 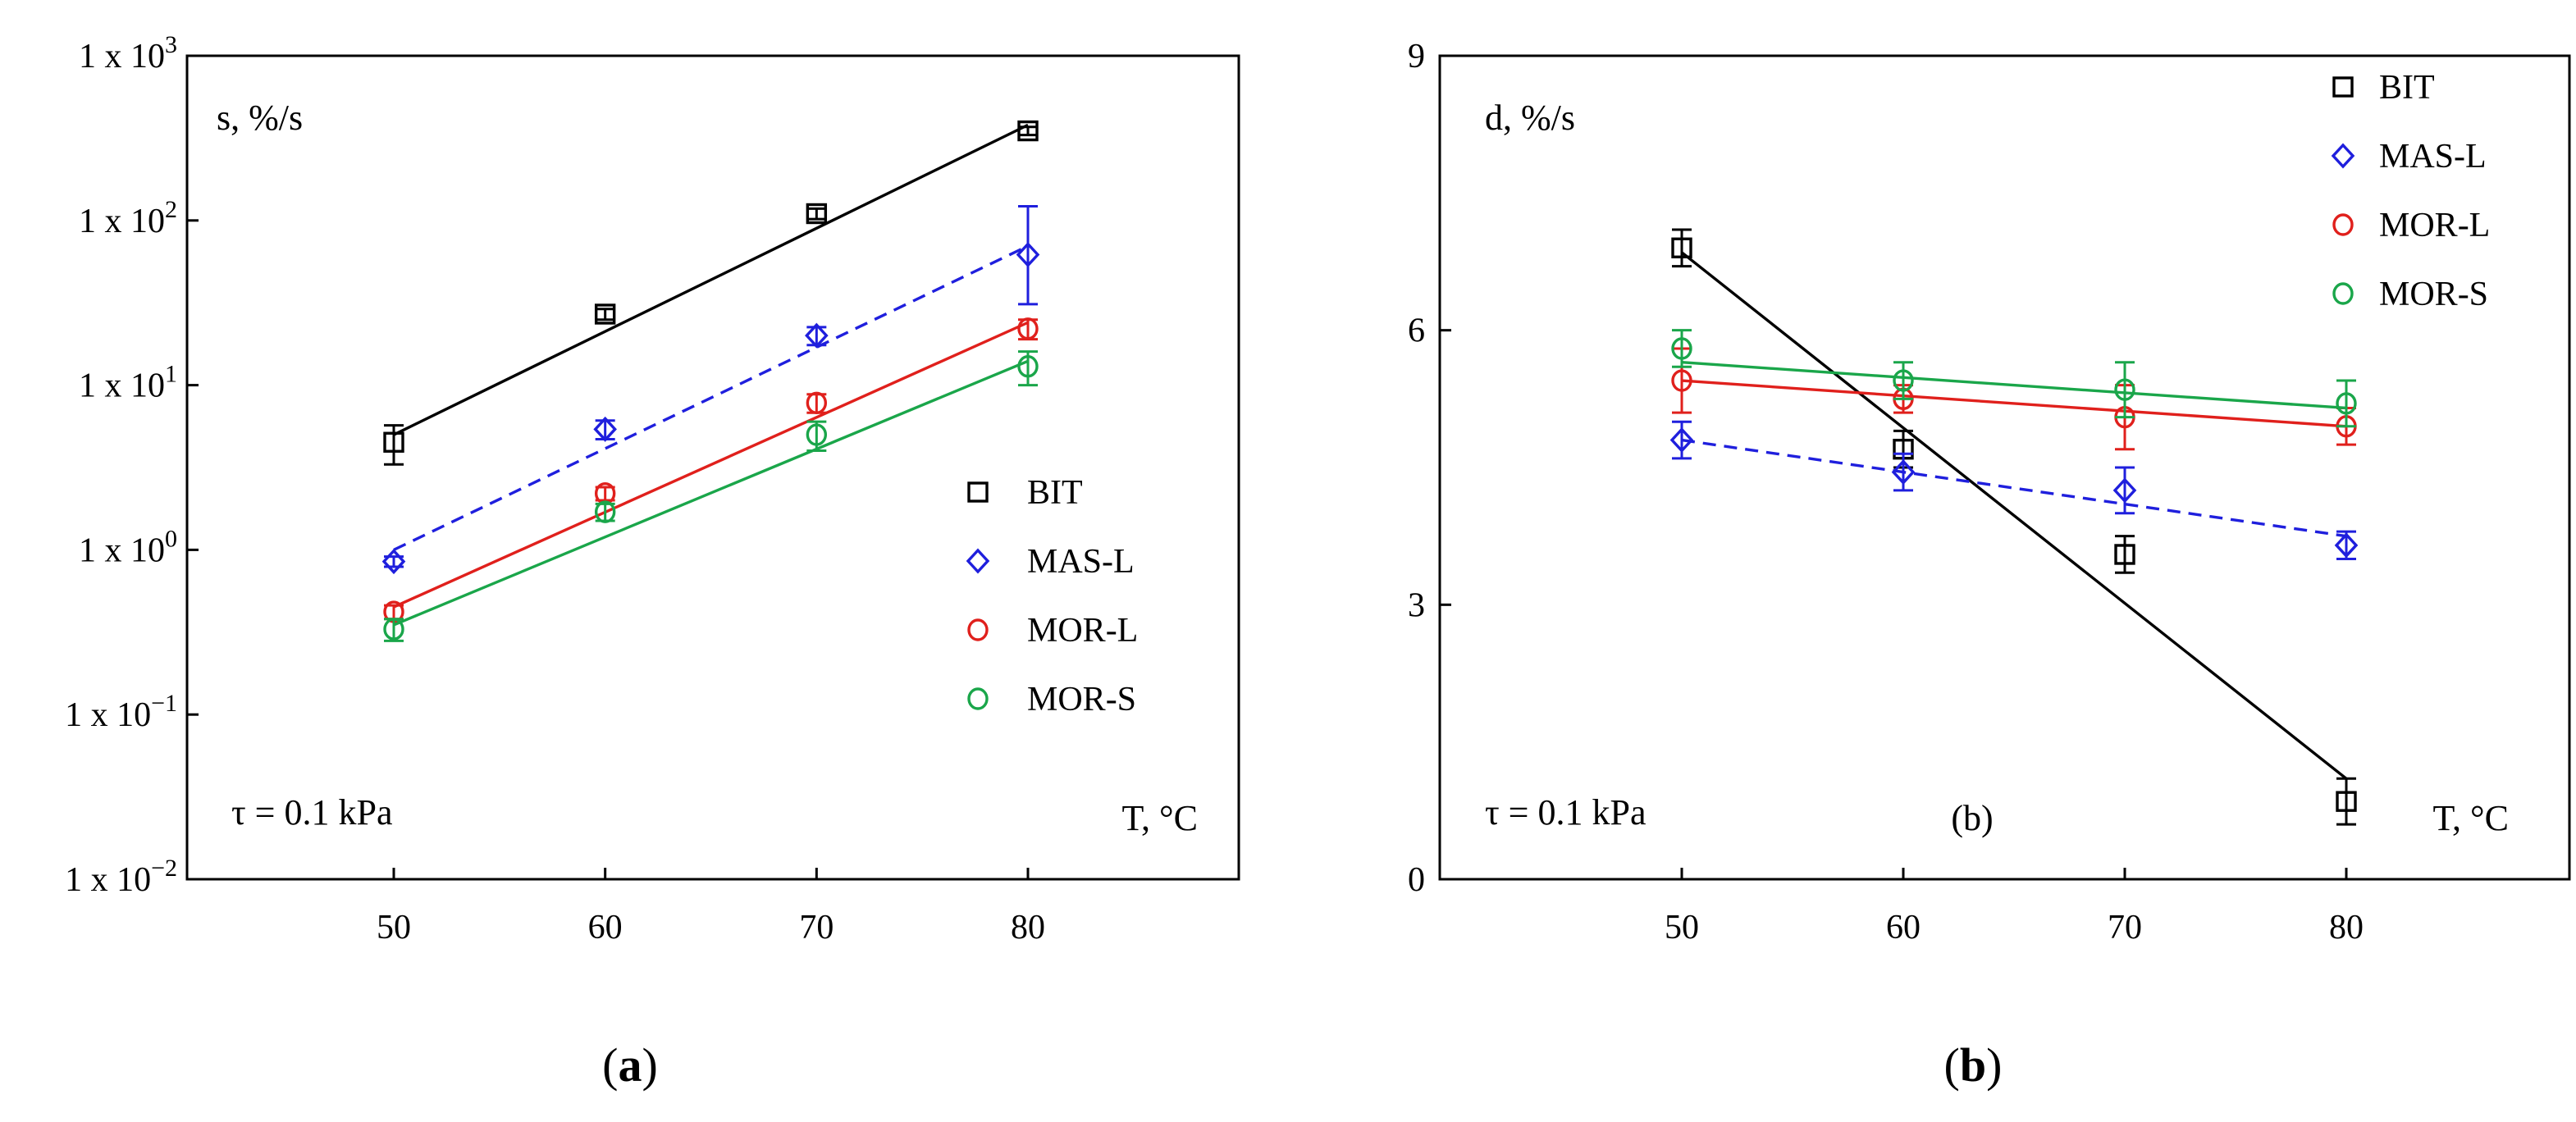 I want to click on y-tick-label: 9, so click(x=1416, y=56).